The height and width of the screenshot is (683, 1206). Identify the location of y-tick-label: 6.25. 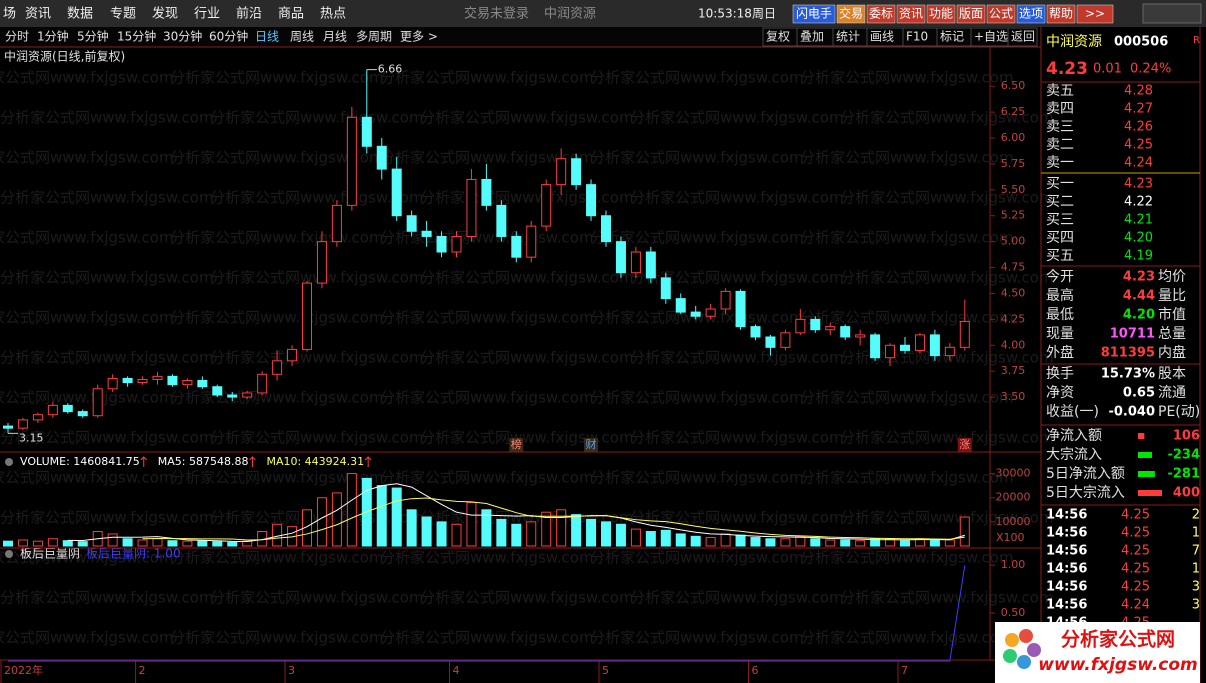
(1013, 111).